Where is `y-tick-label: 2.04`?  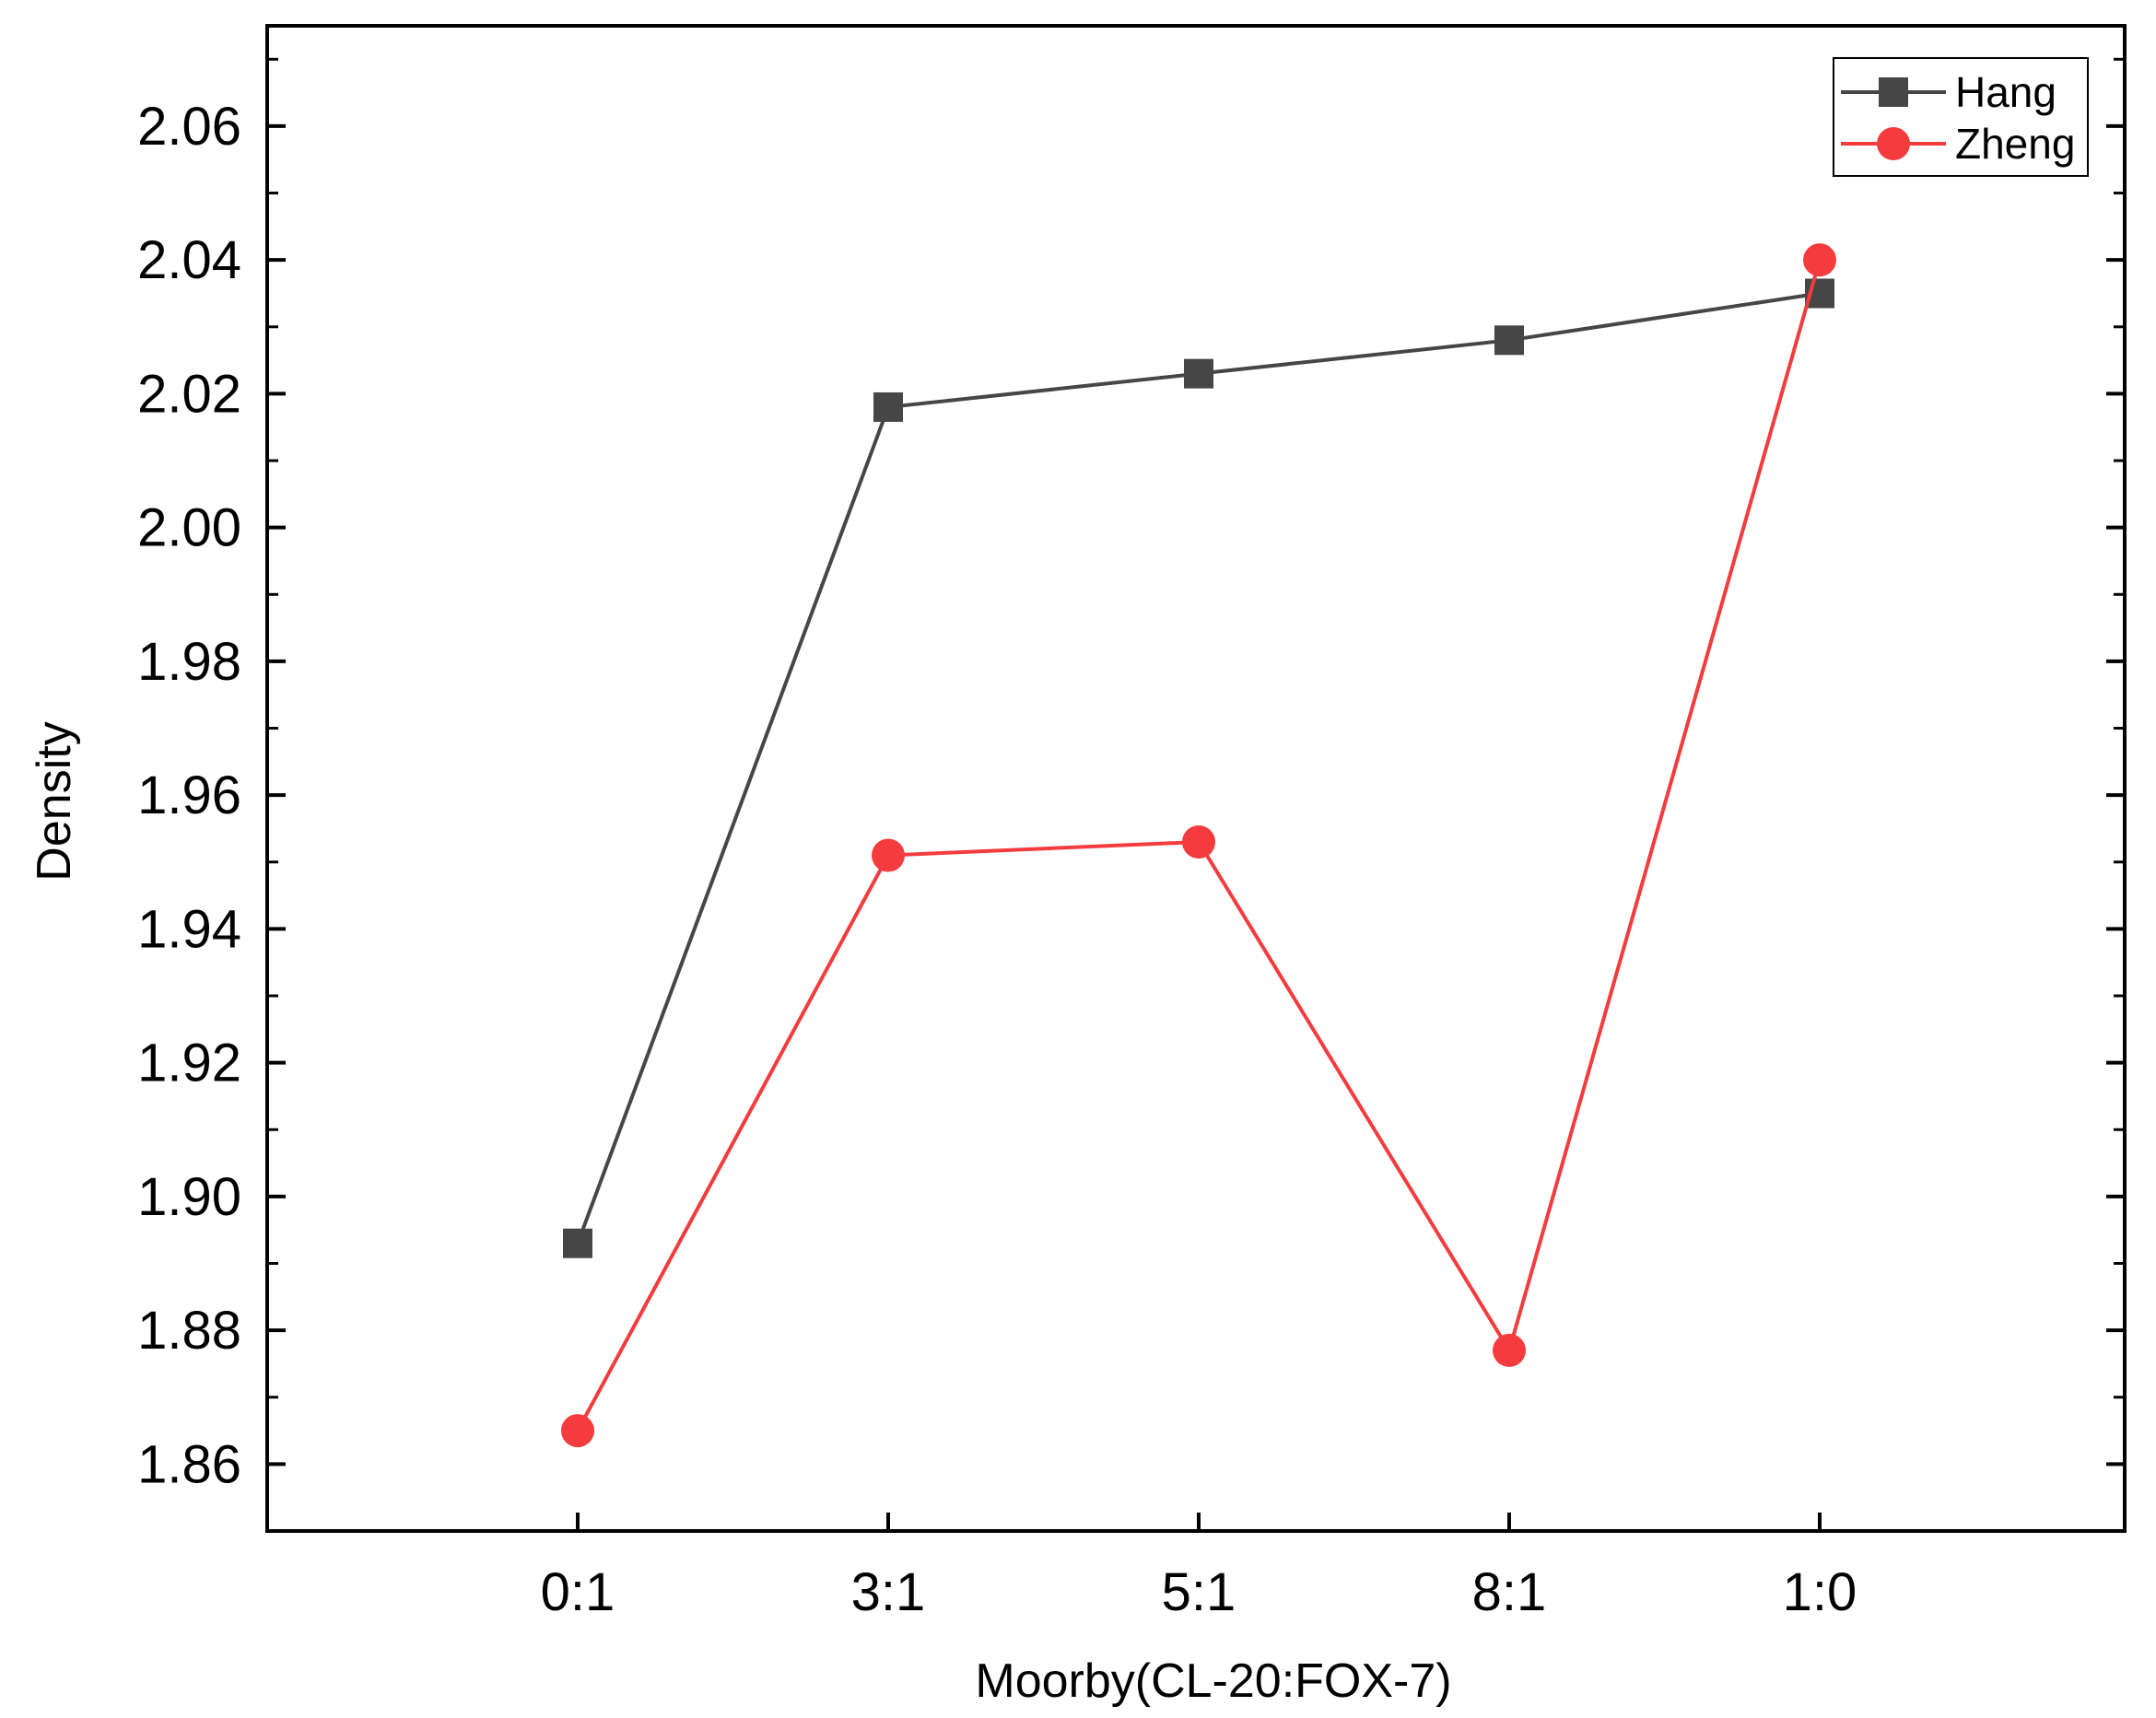 y-tick-label: 2.04 is located at coordinates (189, 260).